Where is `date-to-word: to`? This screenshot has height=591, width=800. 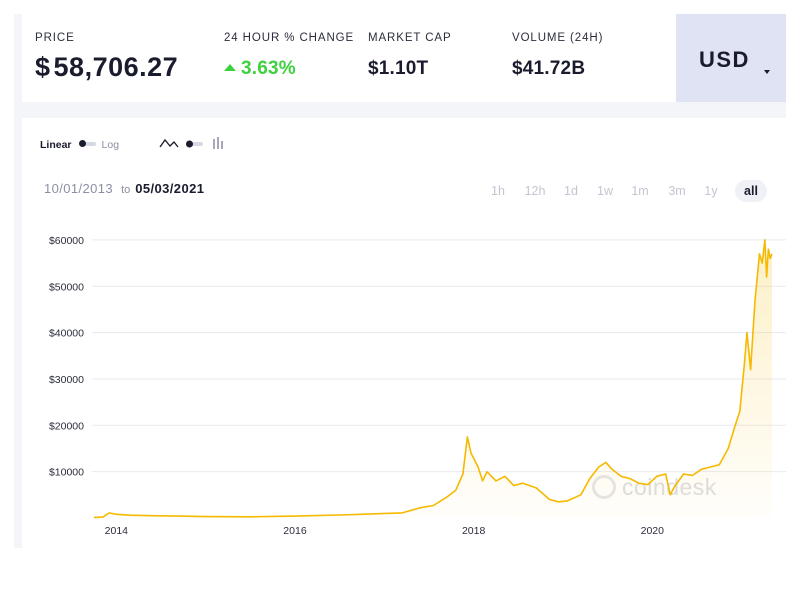
date-to-word: to is located at coordinates (126, 190).